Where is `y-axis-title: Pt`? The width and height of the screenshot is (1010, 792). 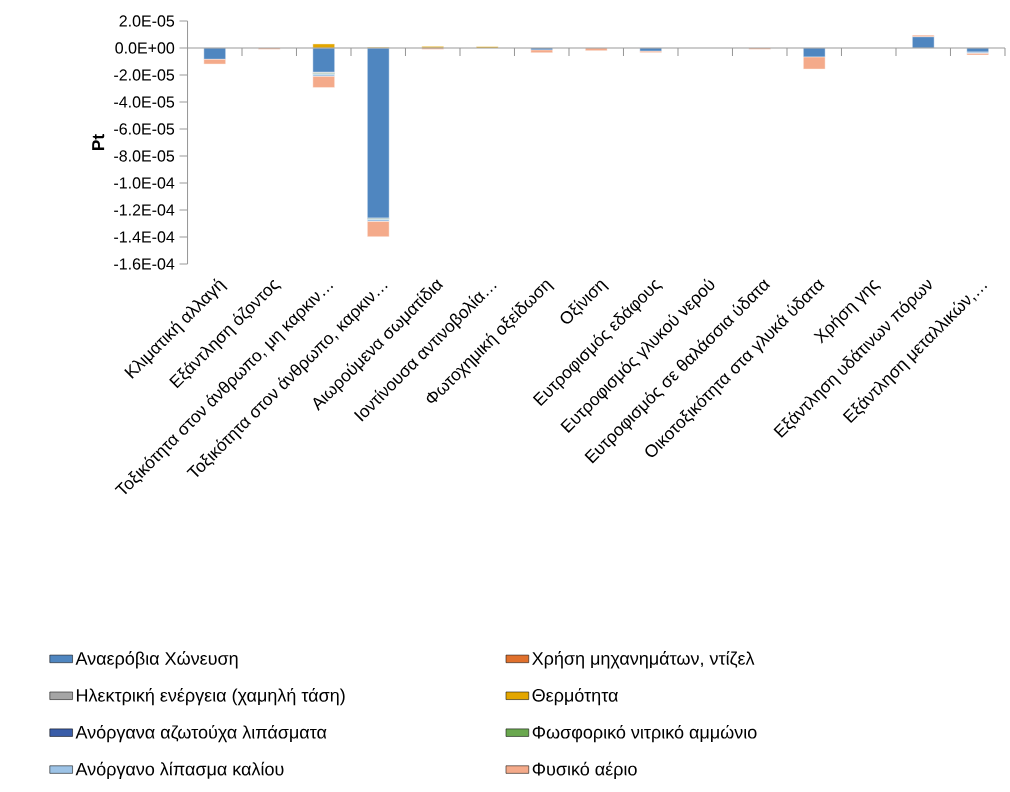 y-axis-title: Pt is located at coordinates (98, 142).